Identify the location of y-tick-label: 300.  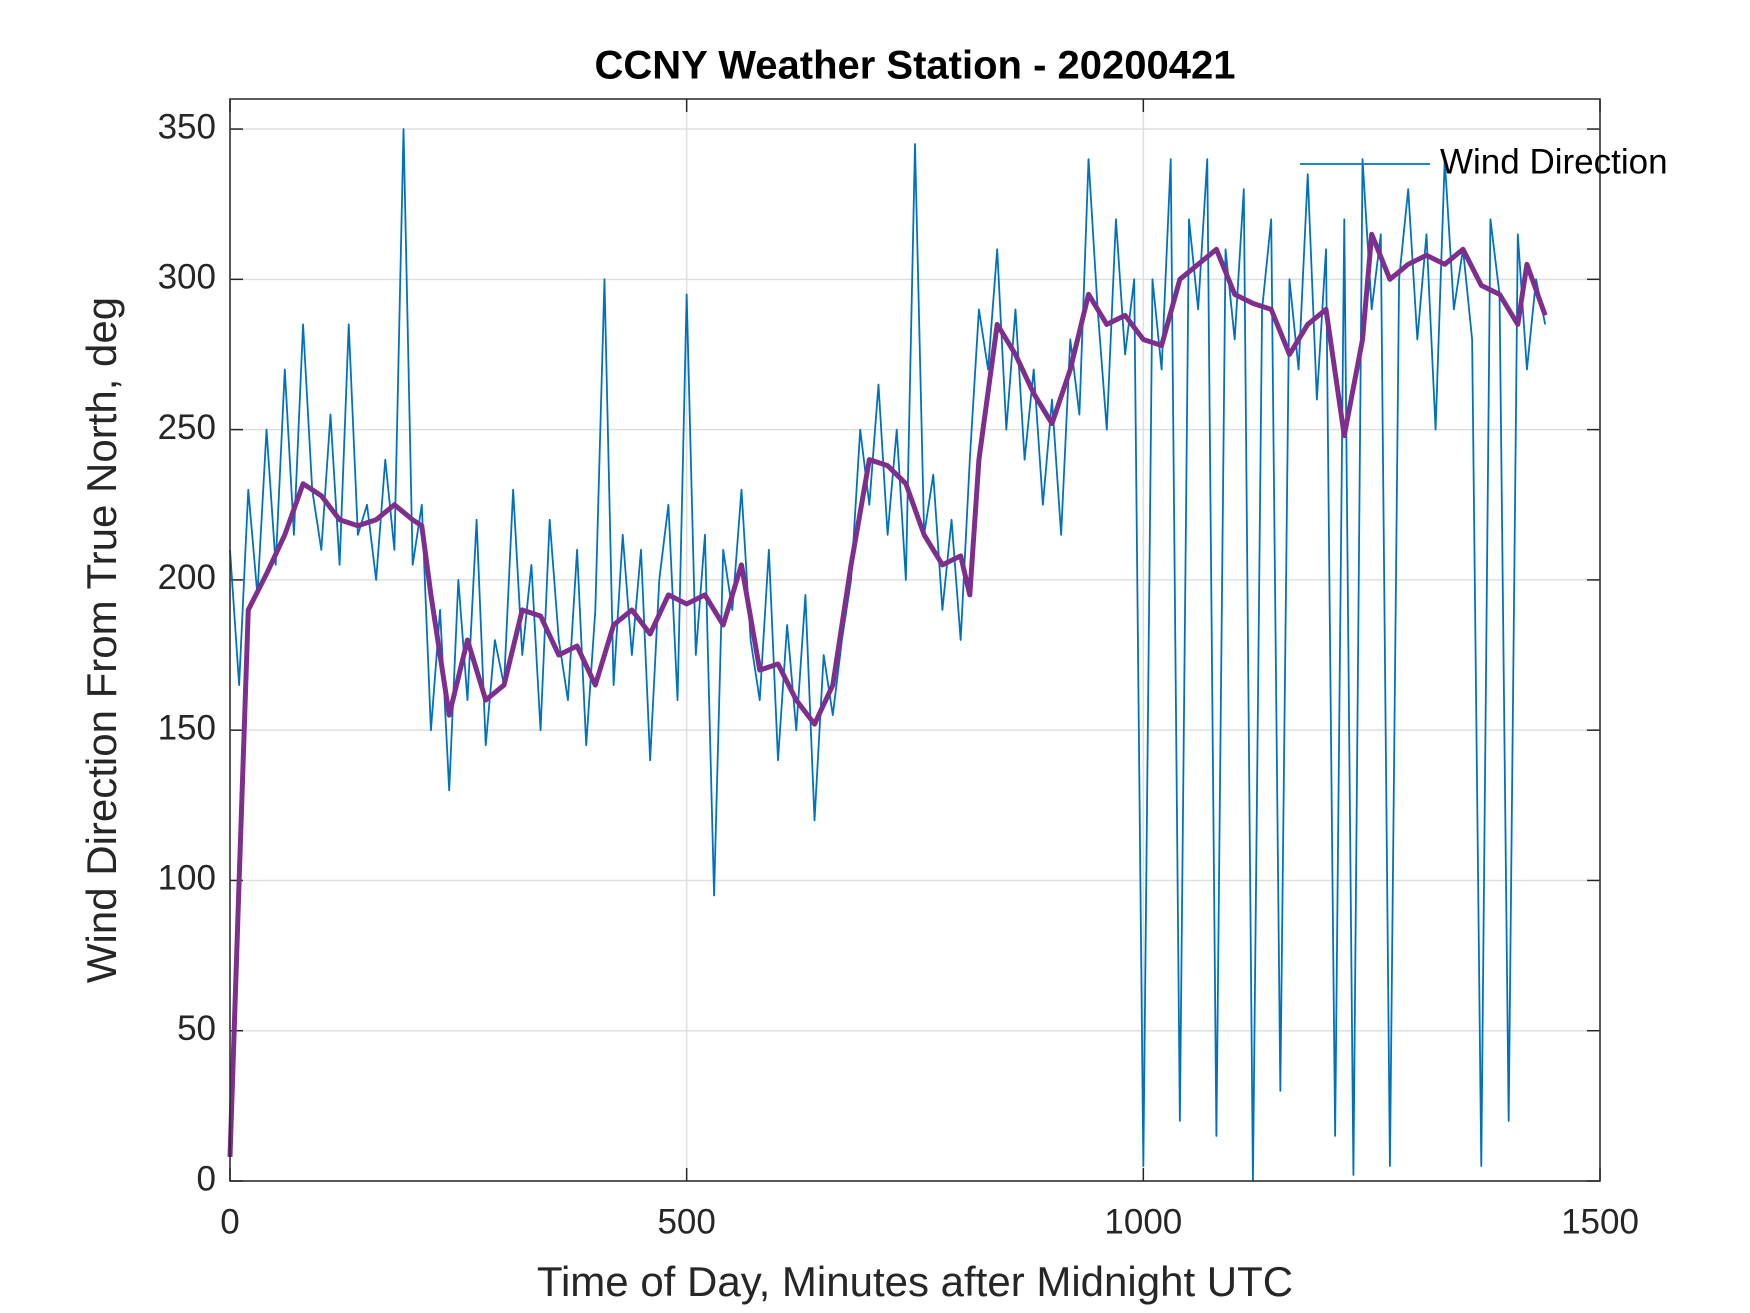
(187, 277).